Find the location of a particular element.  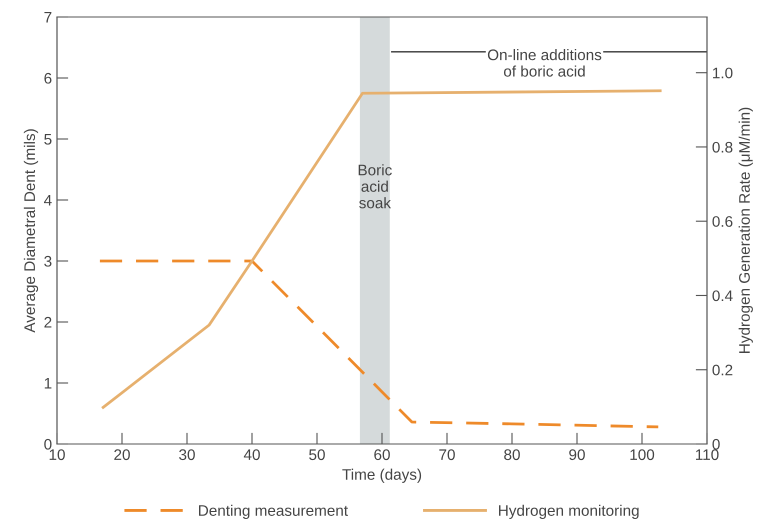

x-tick-label: 20 is located at coordinates (122, 454).